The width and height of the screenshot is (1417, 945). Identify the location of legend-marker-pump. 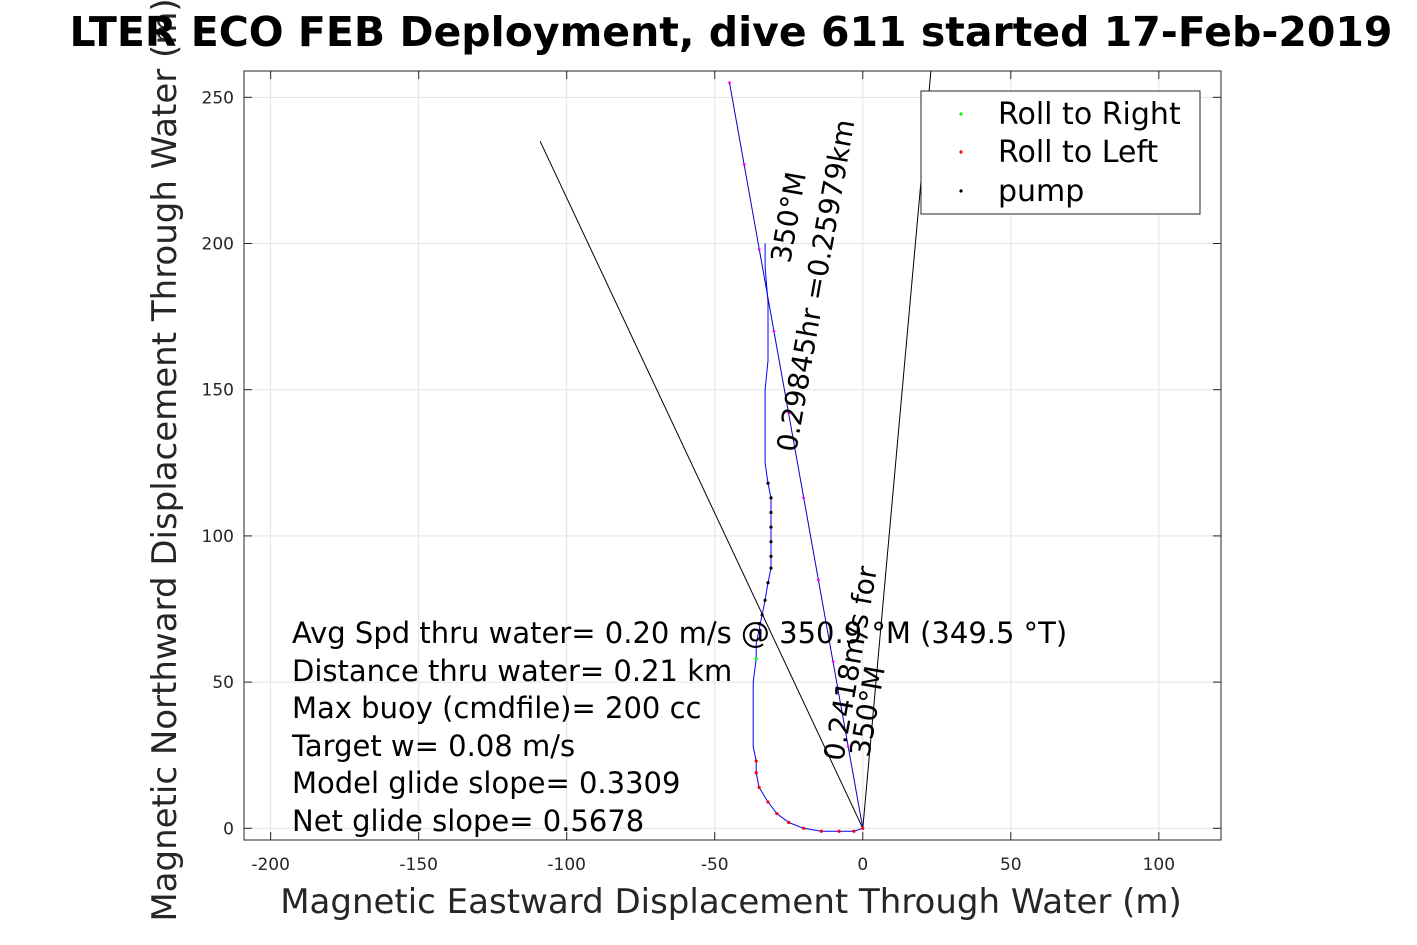
(961, 191).